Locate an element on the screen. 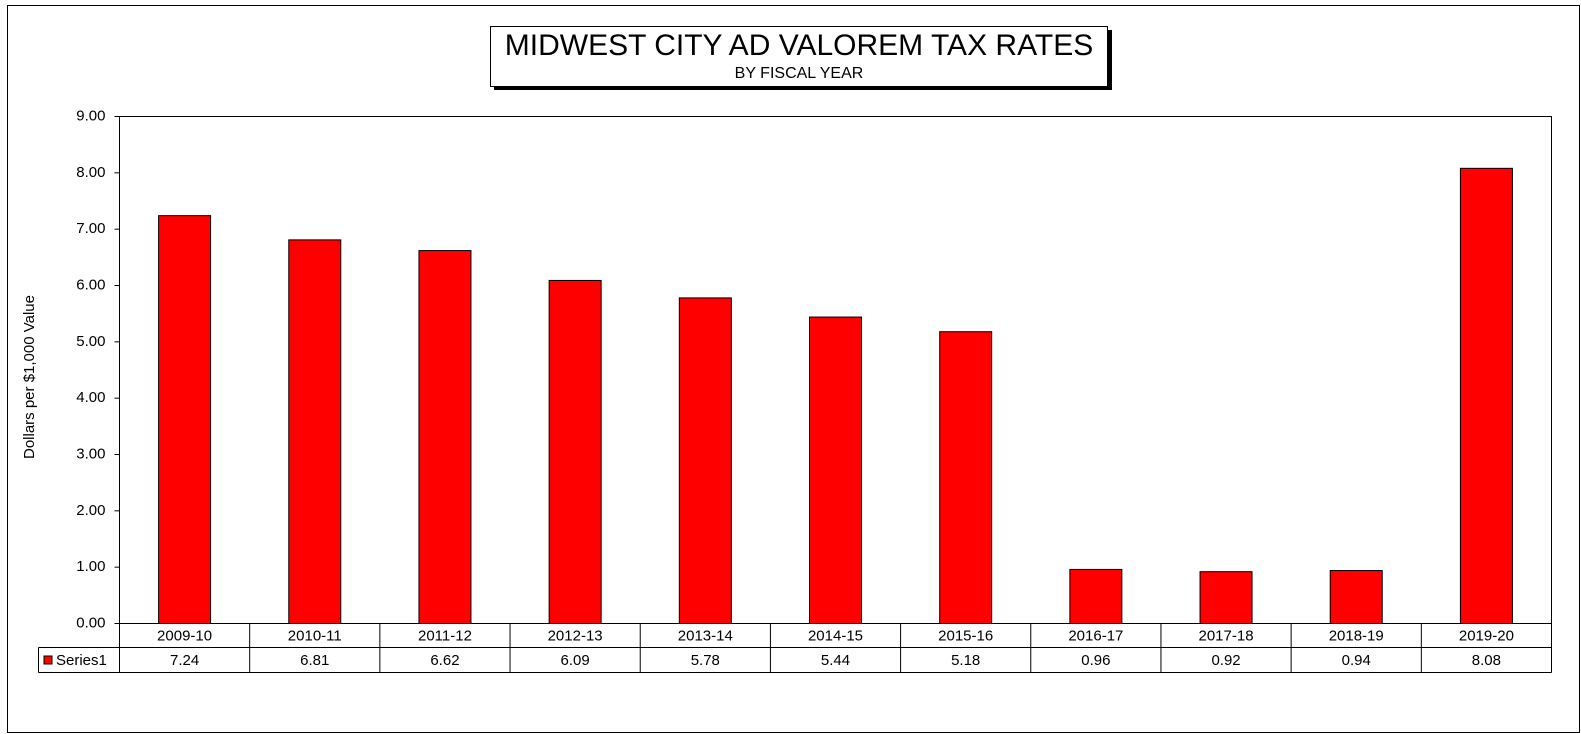 The image size is (1581, 734). table-value: 0.94 is located at coordinates (1356, 660).